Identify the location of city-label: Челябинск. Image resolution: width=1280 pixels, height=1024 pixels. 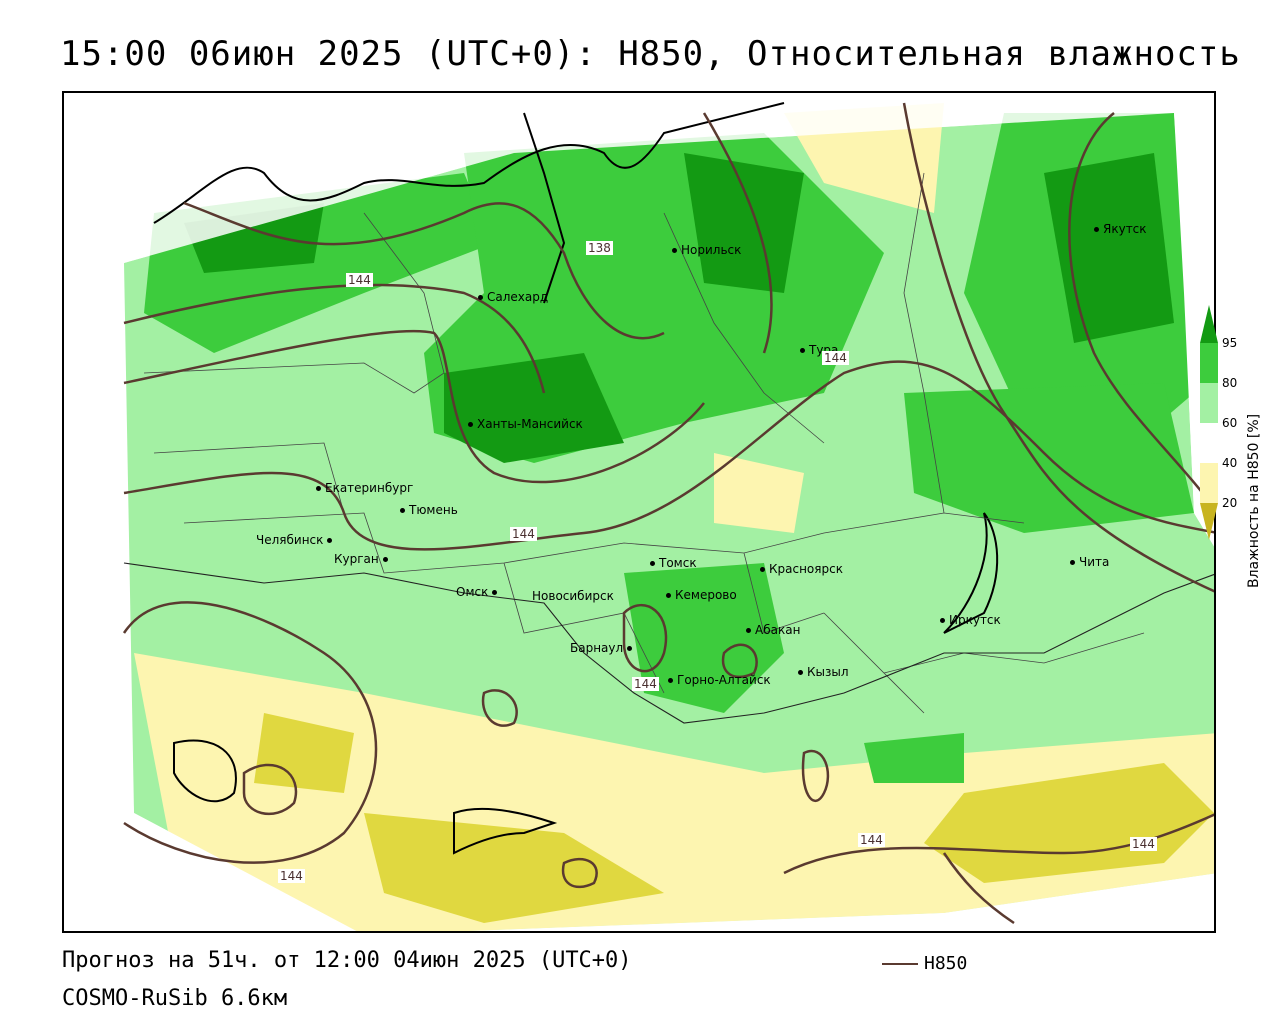
(296, 540).